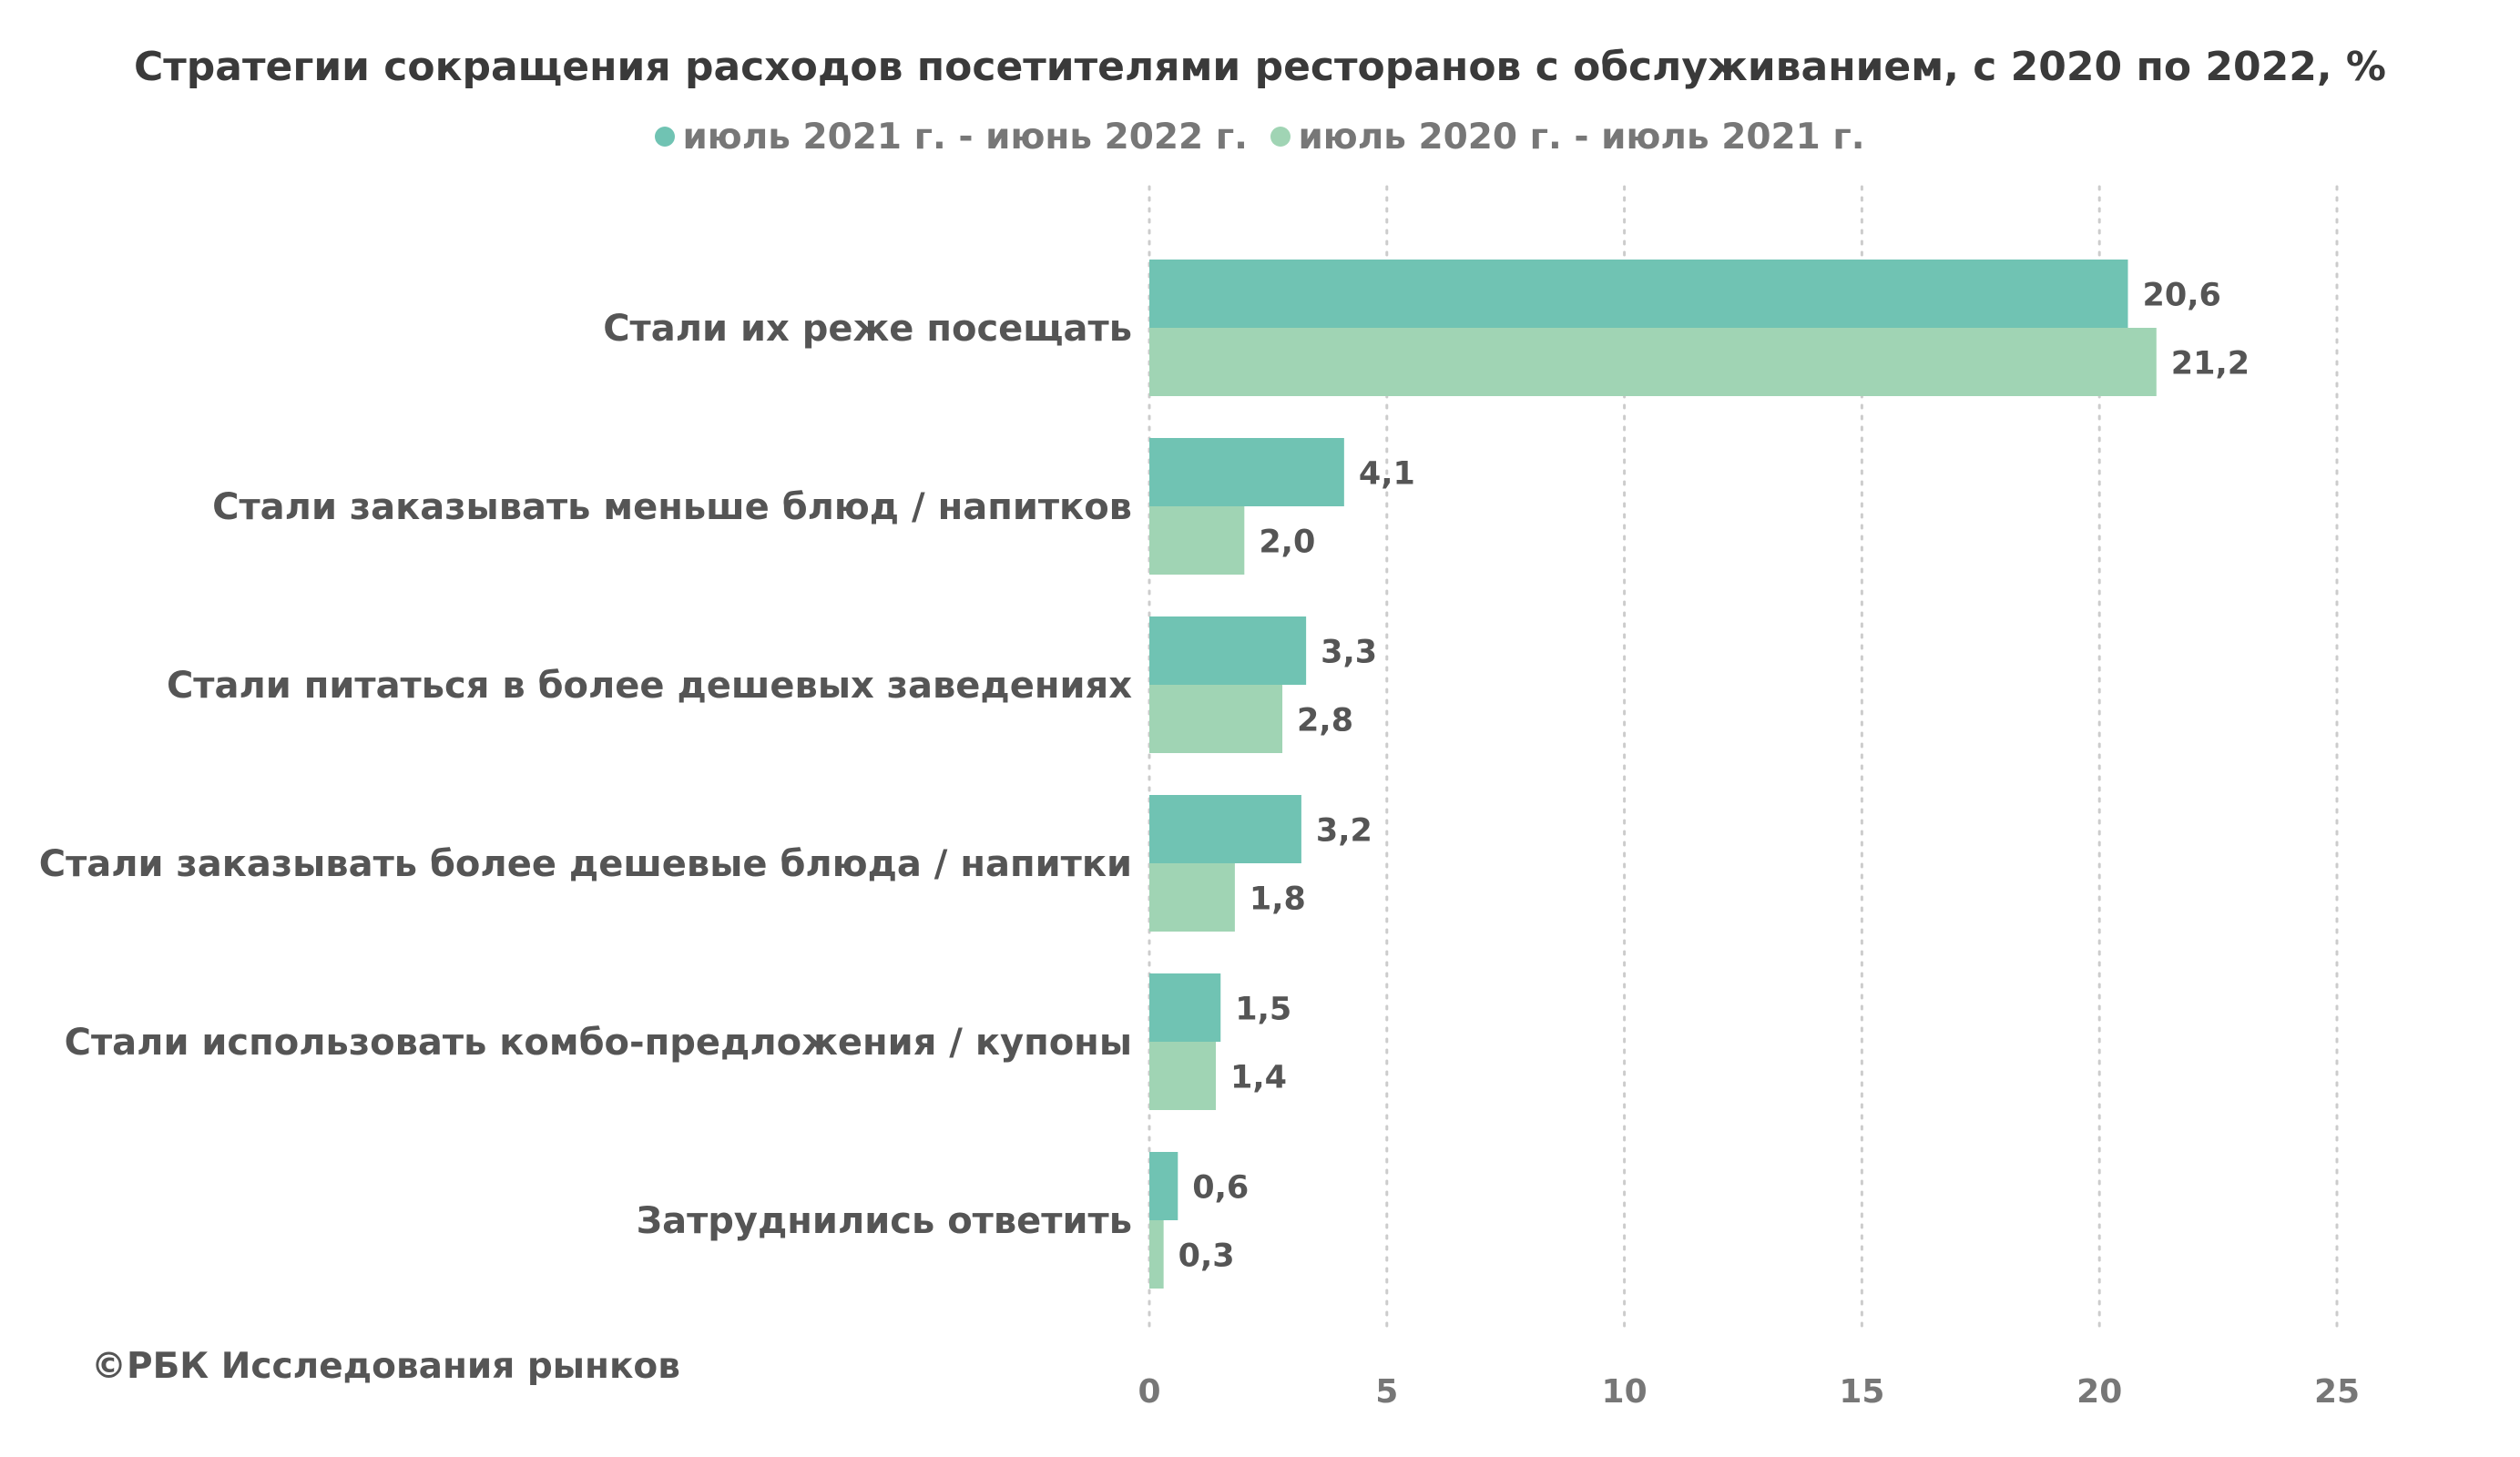 The height and width of the screenshot is (1457, 2520). Describe the element at coordinates (1206, 1256) in the screenshot. I see `data-label: 0,3` at that location.